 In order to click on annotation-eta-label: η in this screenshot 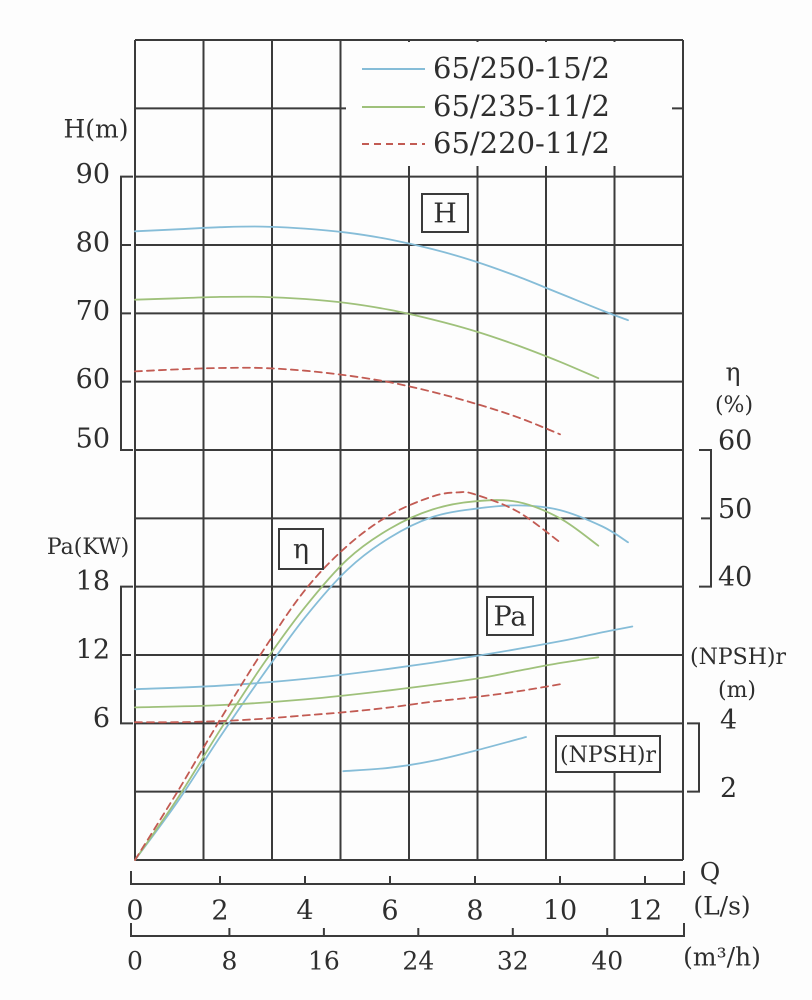, I will do `click(301, 550)`.